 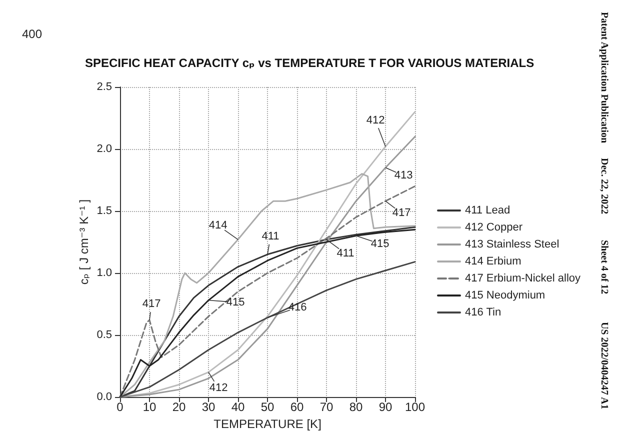 I want to click on legend-label: 417 Erbium-Nickel alloy, so click(x=523, y=278).